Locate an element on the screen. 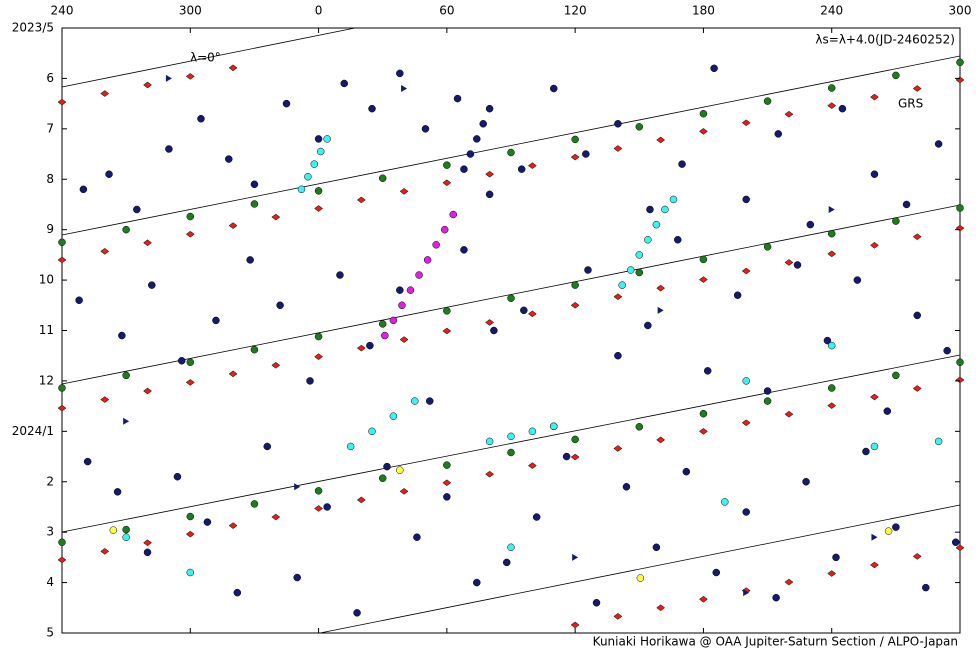 Image resolution: width=980 pixels, height=650 pixels. y-tick-label: 3 is located at coordinates (50, 532).